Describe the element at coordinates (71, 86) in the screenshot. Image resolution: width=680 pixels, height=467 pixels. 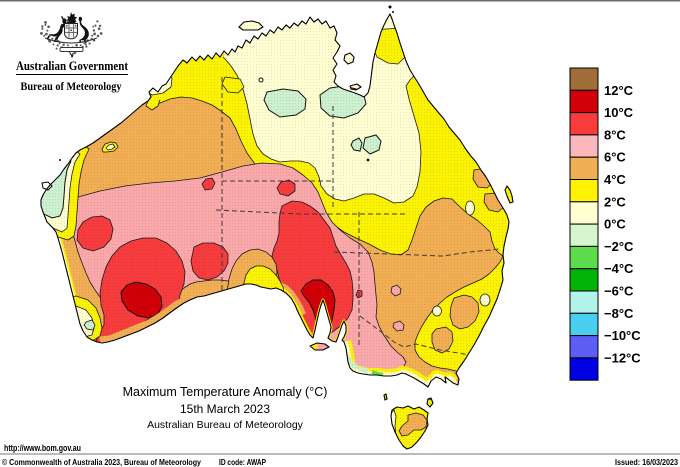
I see `svg-text: Bureau of Meteorology` at that location.